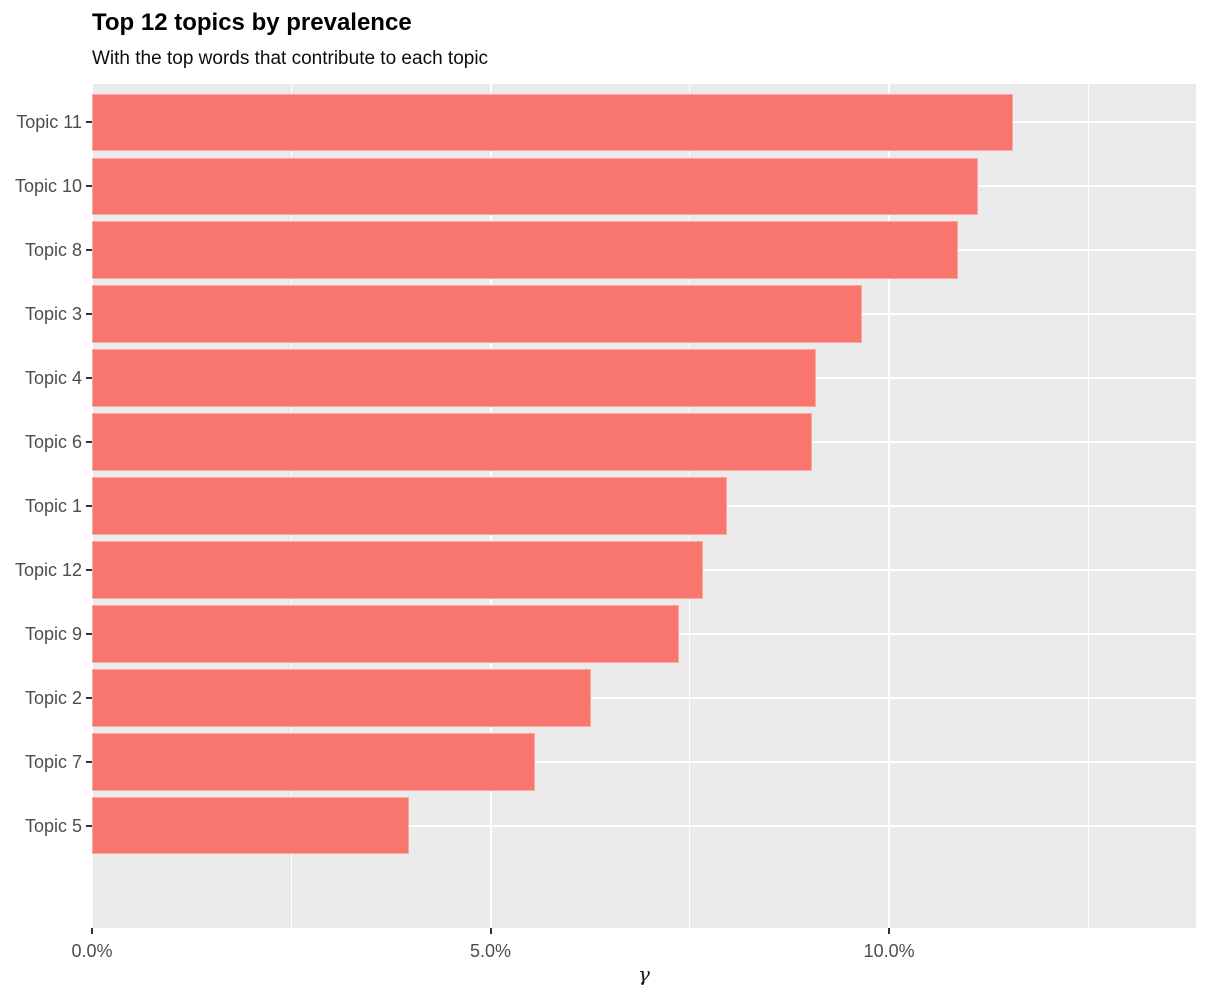 The width and height of the screenshot is (1209, 998). I want to click on y-tick-label: Topic 3, so click(53, 314).